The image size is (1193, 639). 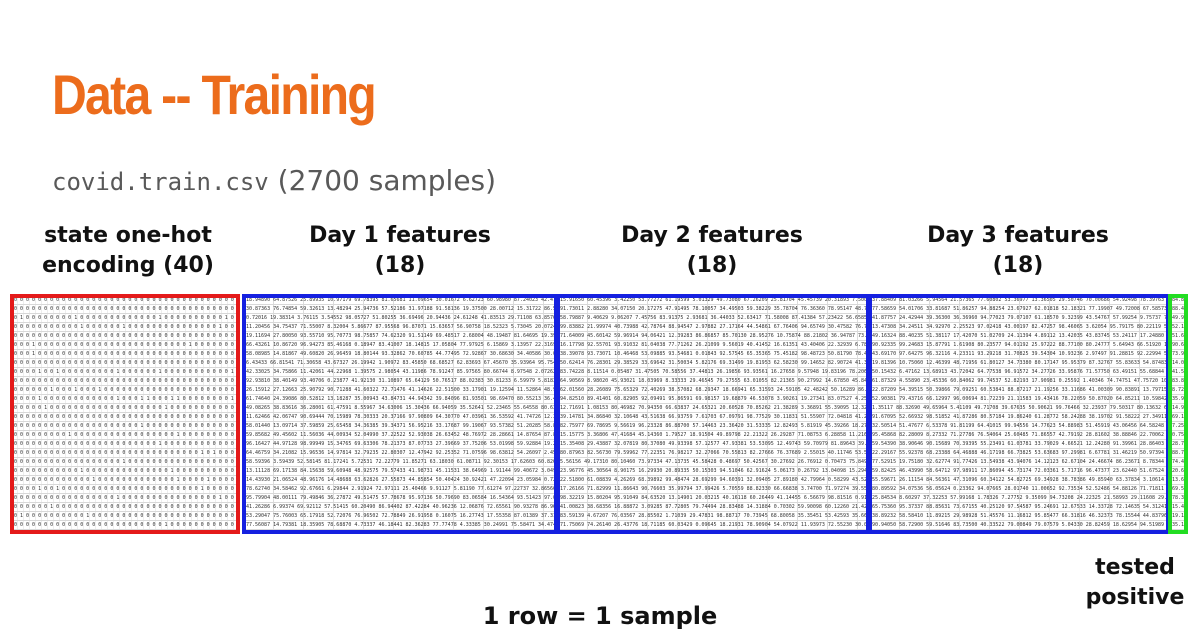 I want to click on state-encoding-label: state one-hot encoding (40), so click(x=128, y=251).